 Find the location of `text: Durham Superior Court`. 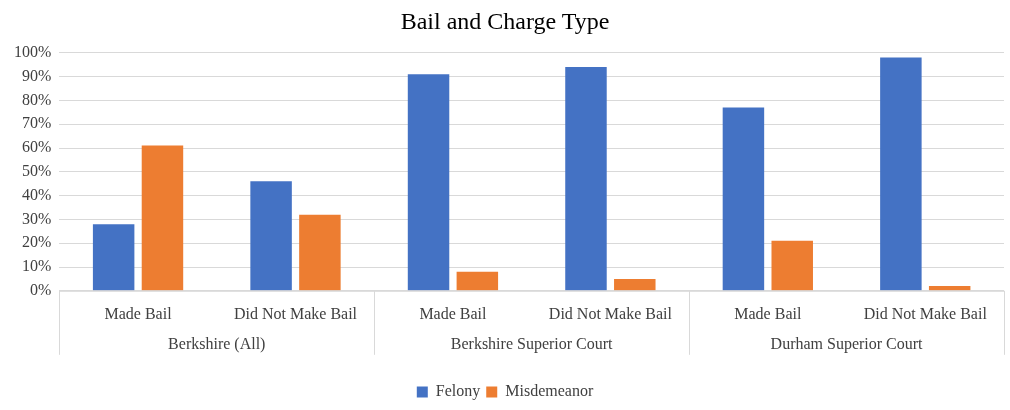

text: Durham Superior Court is located at coordinates (847, 344).